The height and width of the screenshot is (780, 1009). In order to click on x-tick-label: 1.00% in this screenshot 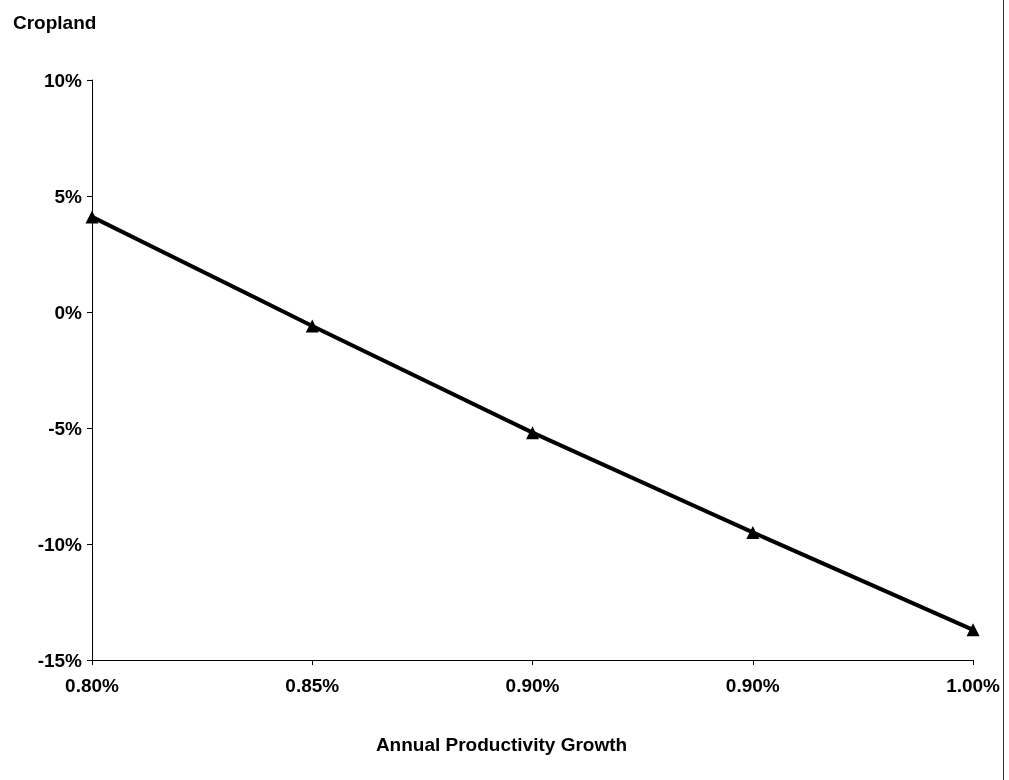, I will do `click(973, 685)`.